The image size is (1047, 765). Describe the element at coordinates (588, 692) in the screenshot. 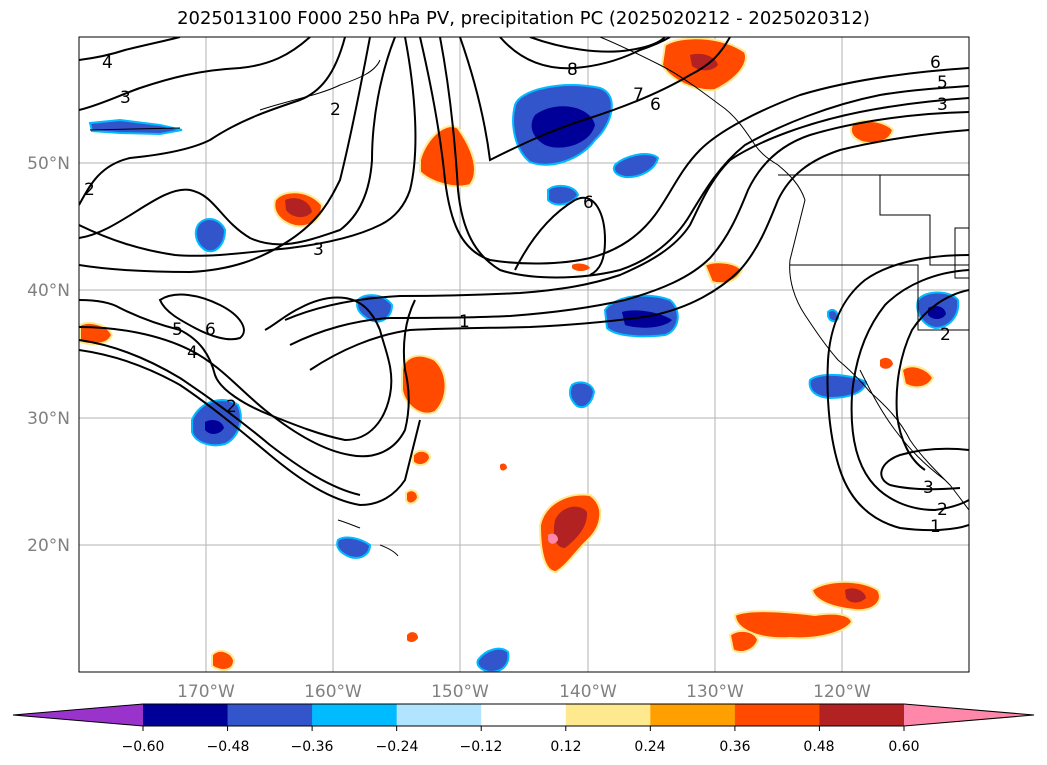

I see `lon-label: 140°W` at that location.